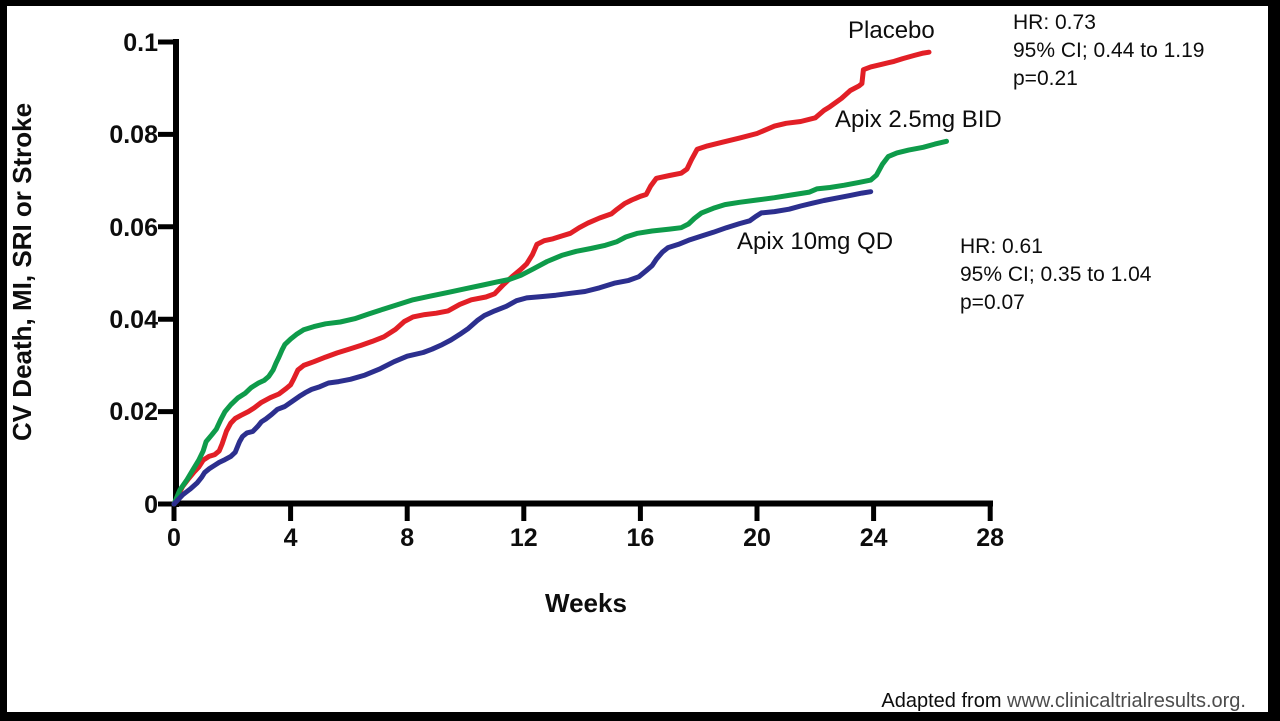 This screenshot has height=721, width=1280. Describe the element at coordinates (133, 274) in the screenshot. I see `y-tick-labels: 0.1 0.08 0.06 0.04 0.02 0` at that location.